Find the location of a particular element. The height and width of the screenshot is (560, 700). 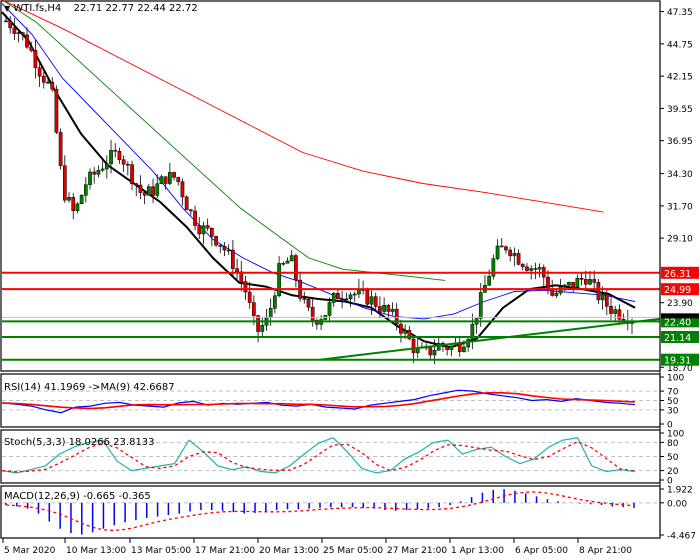

time-tick-label: 8 Apr 21:00 is located at coordinates (605, 551).